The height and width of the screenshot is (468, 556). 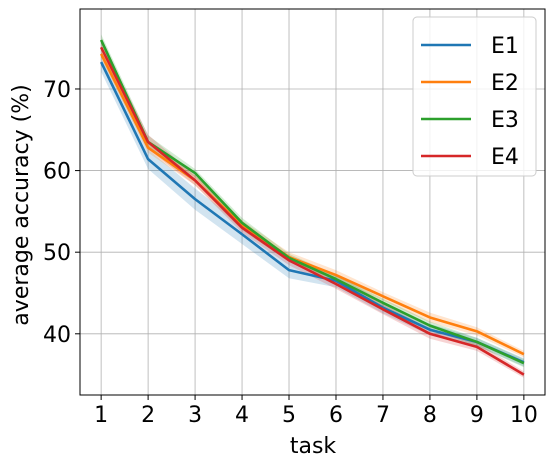 I want to click on x-tick-label: 9, so click(x=477, y=415).